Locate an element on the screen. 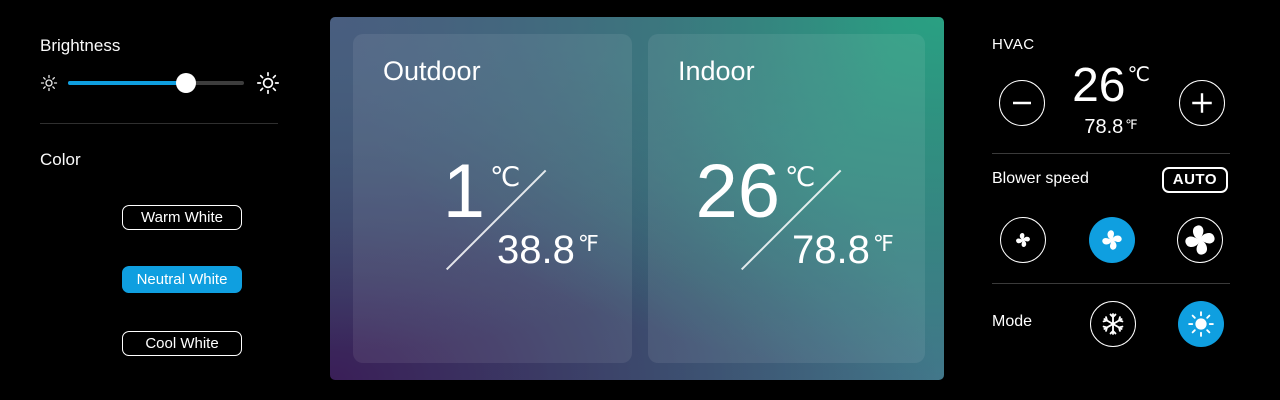 This screenshot has width=1280, height=400. plus-icon is located at coordinates (1202, 103).